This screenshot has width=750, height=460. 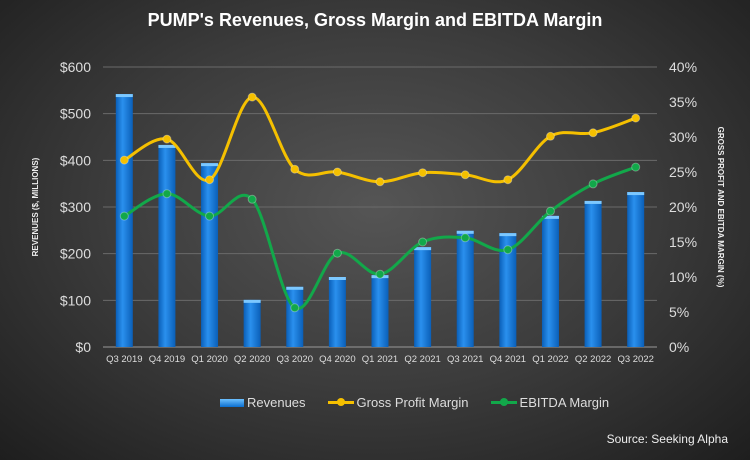 I want to click on y2-tick-label: 30%, so click(x=683, y=137).